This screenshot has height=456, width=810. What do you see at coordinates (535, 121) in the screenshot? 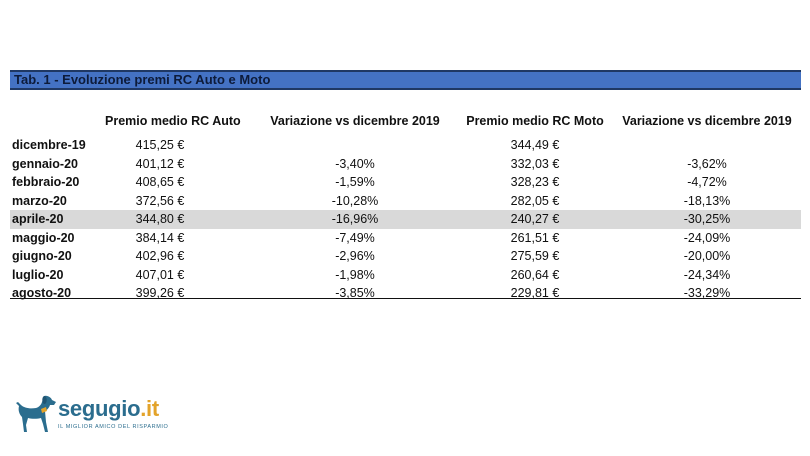
I see `header-moto-premium: Premio medio RC Moto` at bounding box center [535, 121].